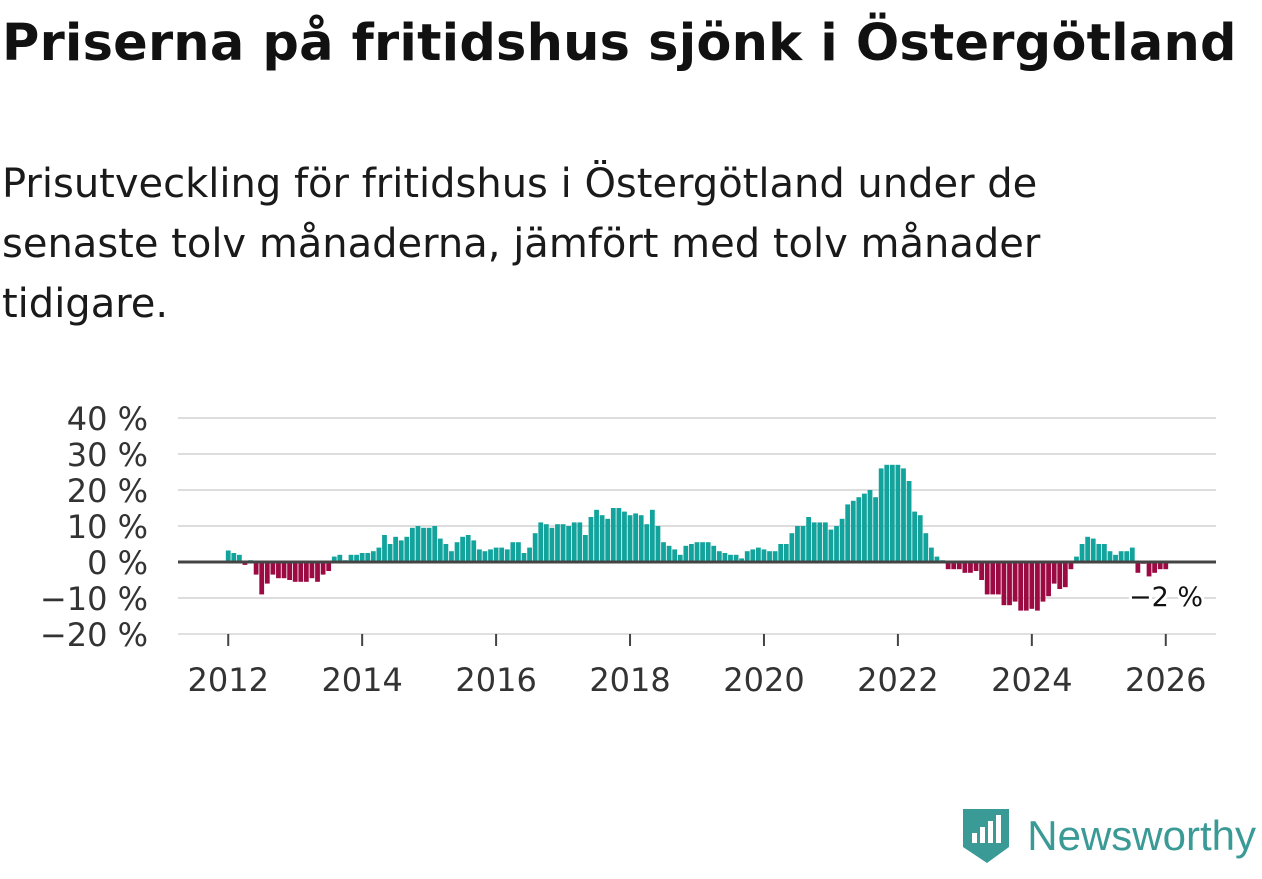 The image size is (1262, 879). Describe the element at coordinates (495, 680) in the screenshot. I see `x-tick-label: 2016` at that location.